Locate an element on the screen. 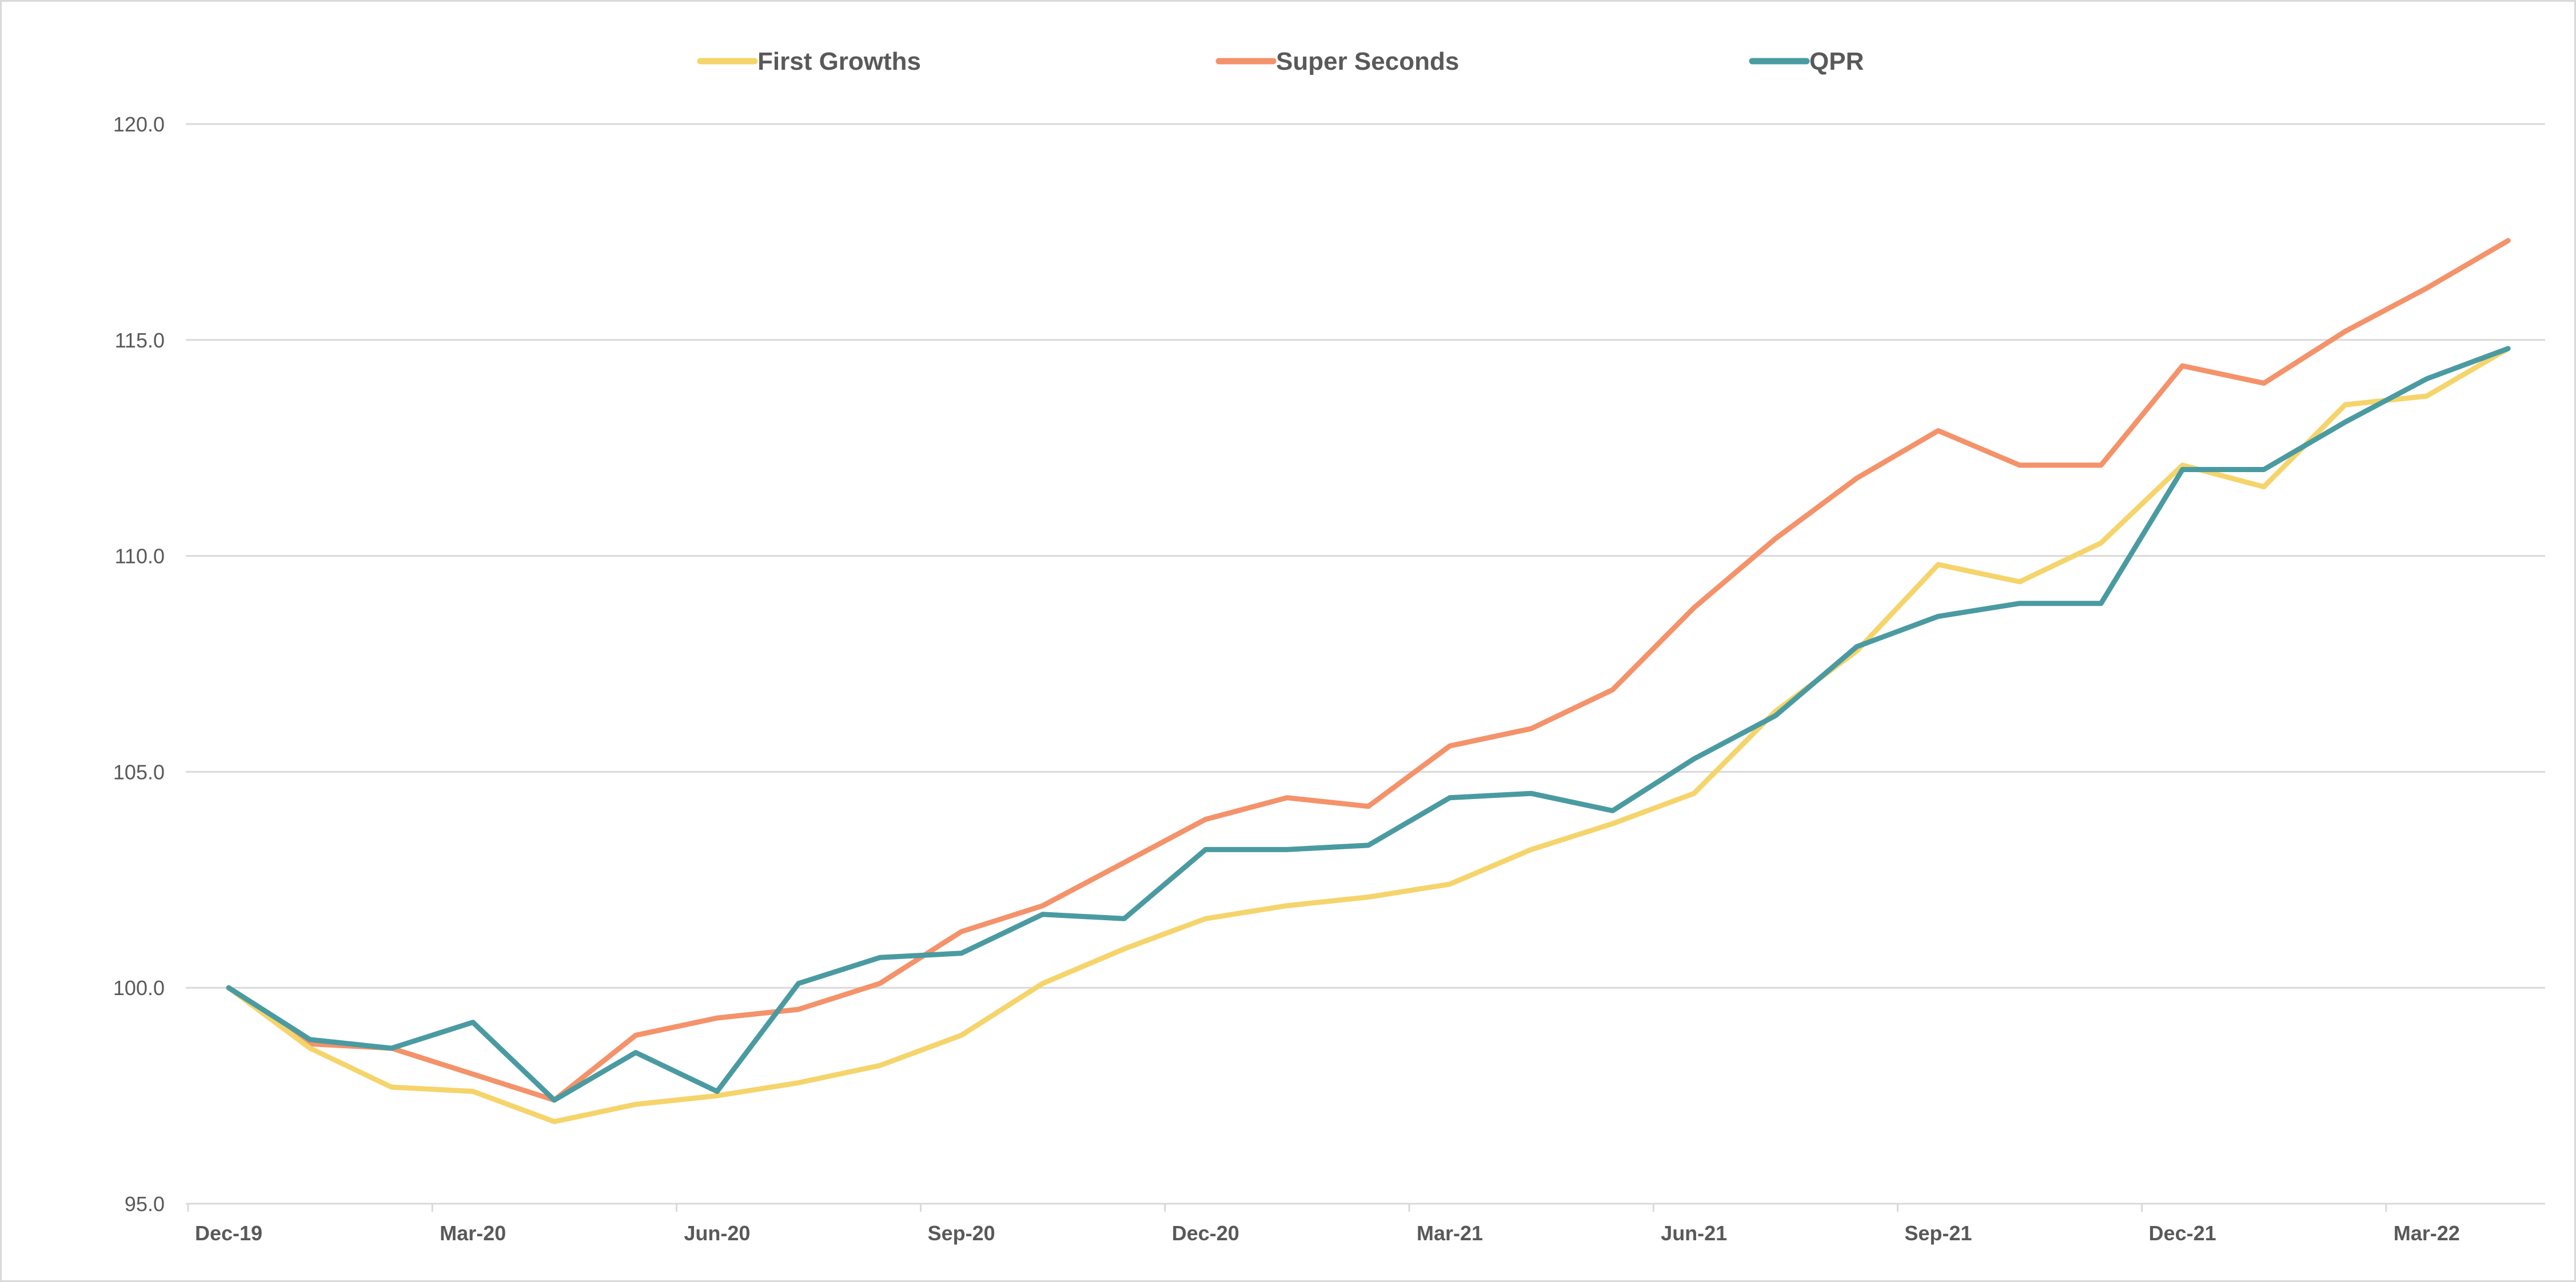  x-tick-label: Jun-20 is located at coordinates (717, 1233).